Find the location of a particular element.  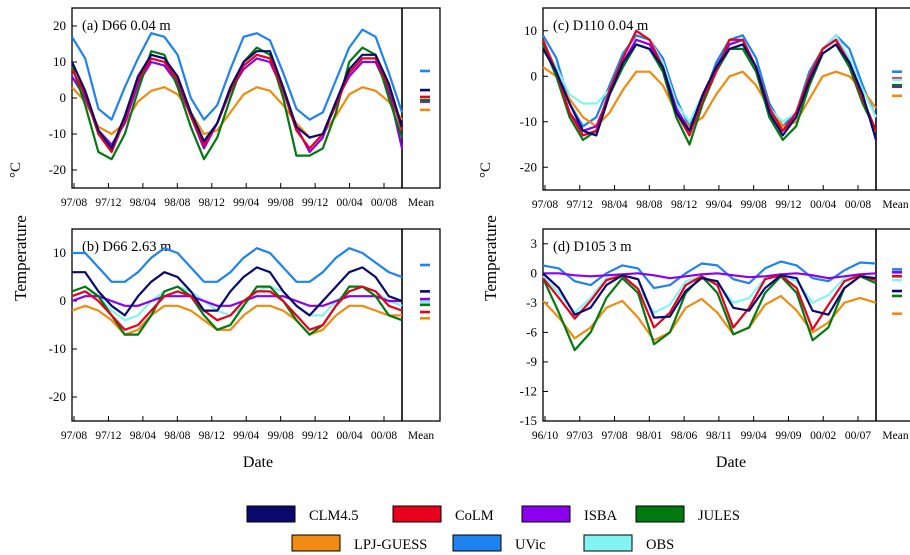

legend-item-obs: OBS is located at coordinates (628, 543).